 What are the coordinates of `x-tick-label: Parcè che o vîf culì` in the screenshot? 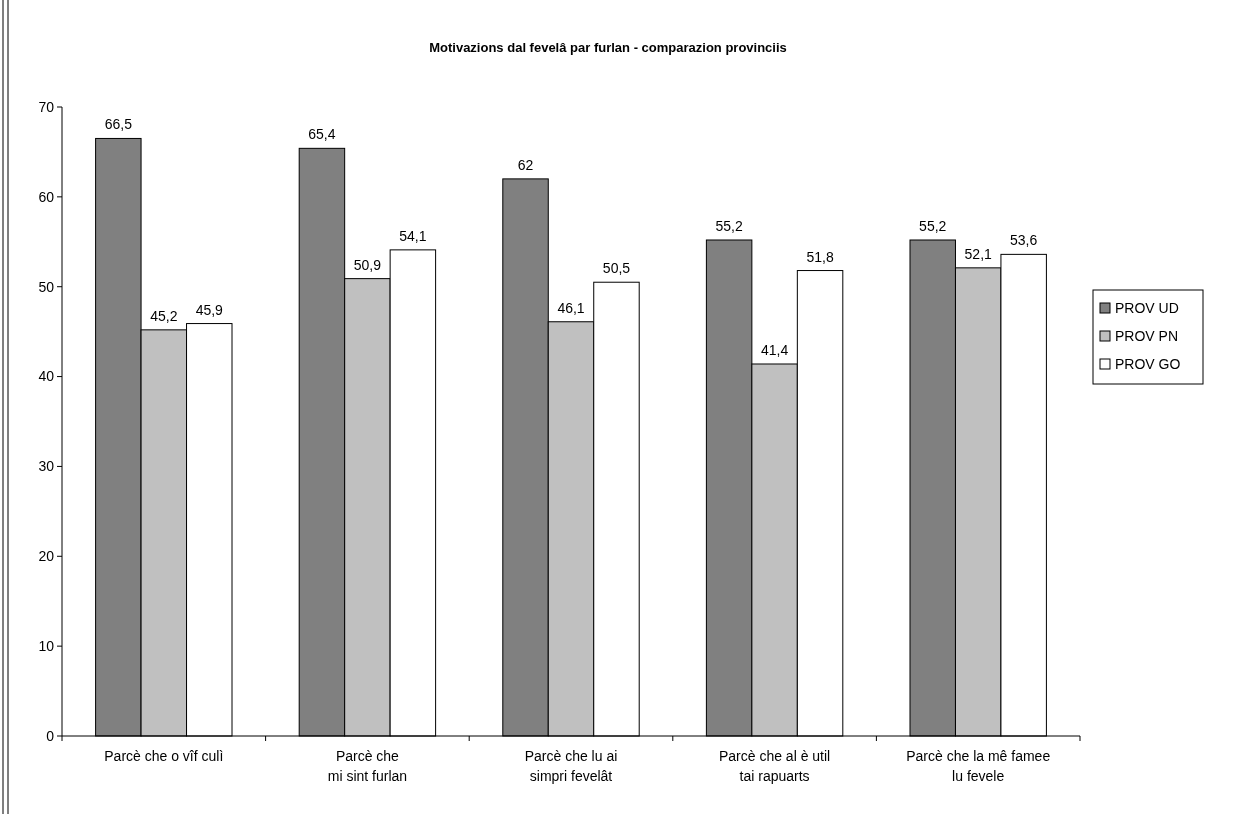 It's located at (164, 756).